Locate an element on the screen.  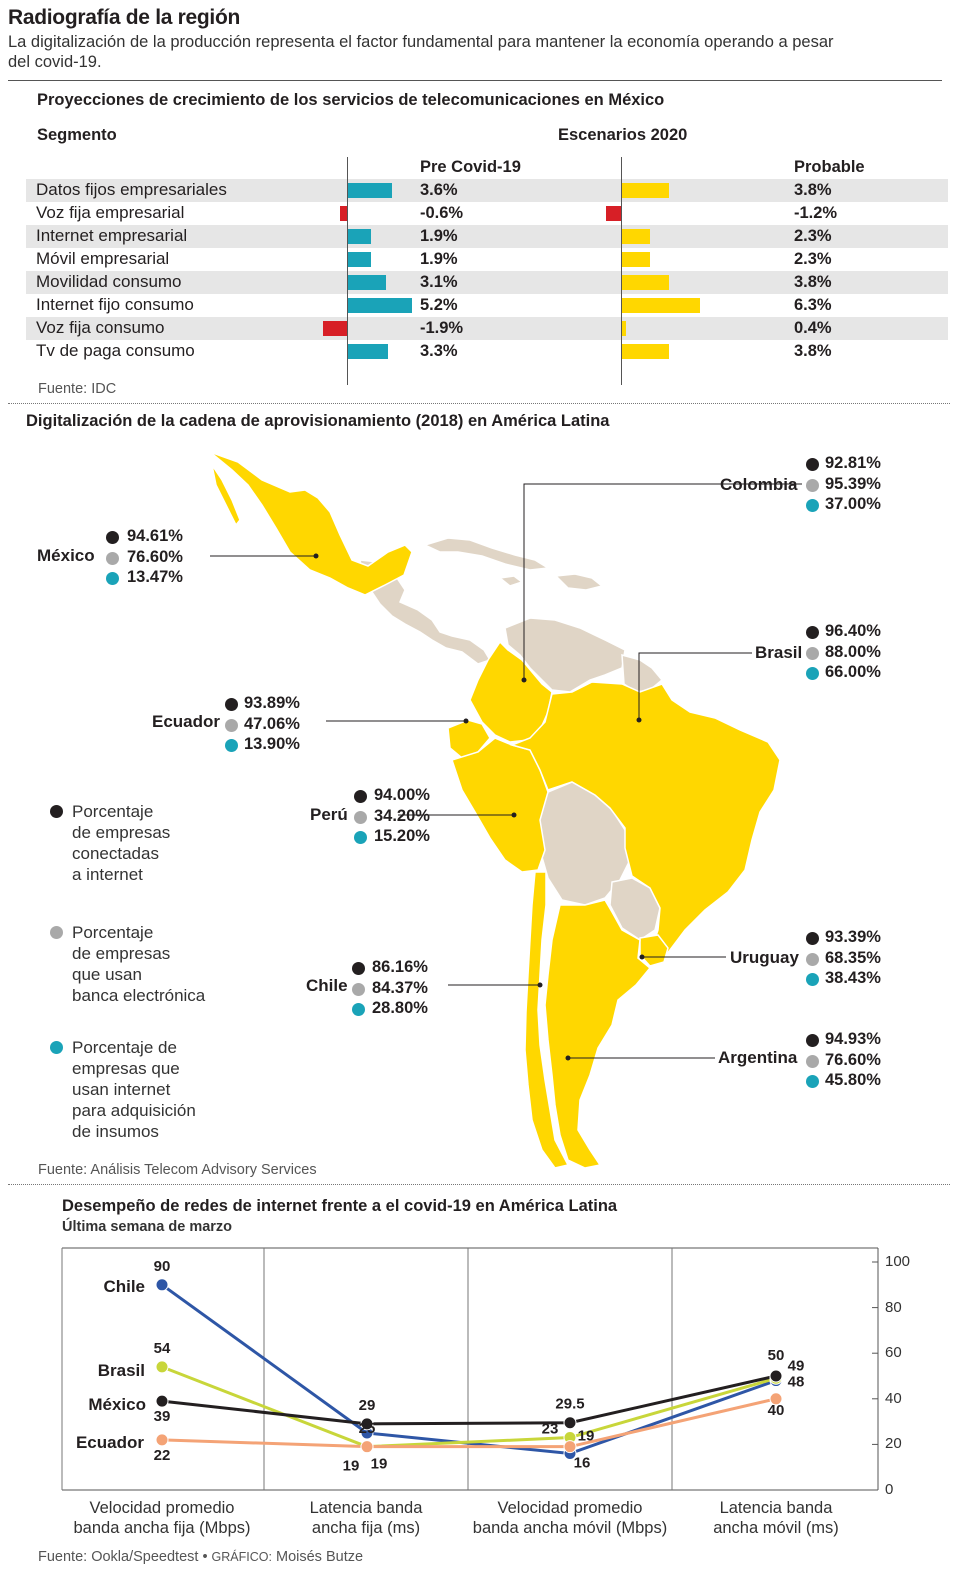
legend-text-line: Porcentaje is located at coordinates (113, 811).